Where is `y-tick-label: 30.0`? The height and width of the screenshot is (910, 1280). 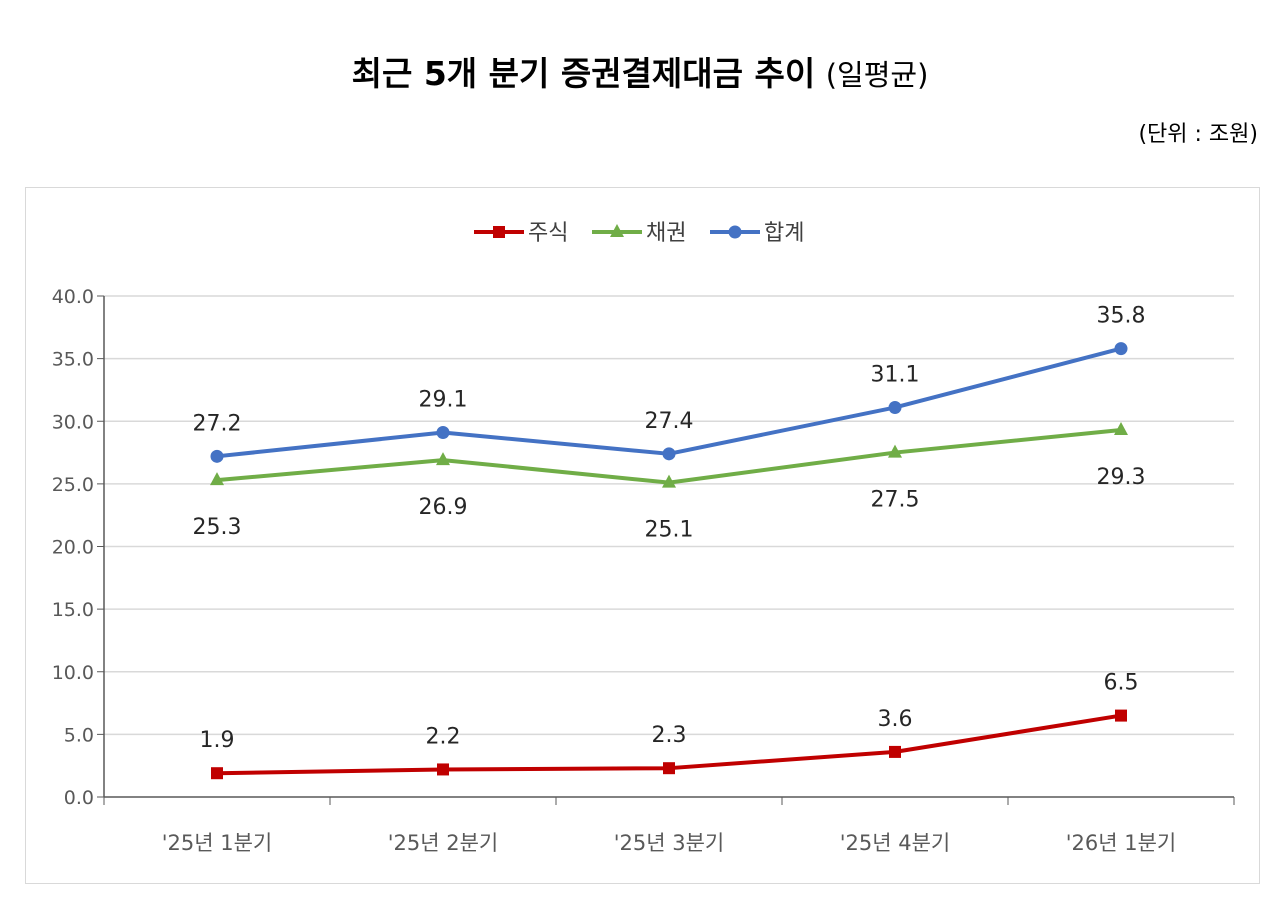 y-tick-label: 30.0 is located at coordinates (73, 422).